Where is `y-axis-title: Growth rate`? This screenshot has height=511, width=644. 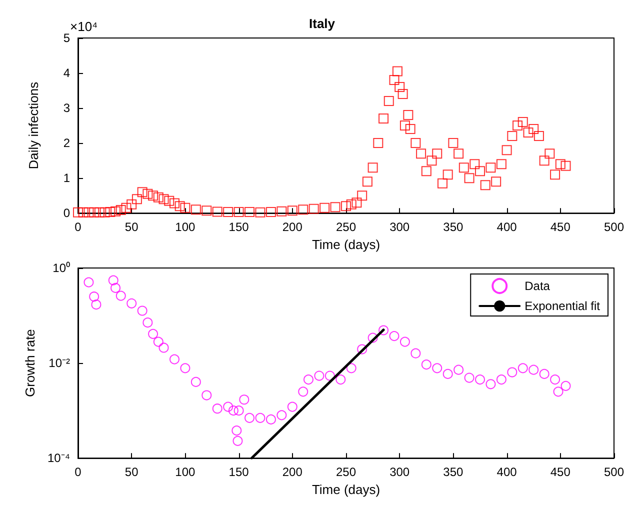 y-axis-title: Growth rate is located at coordinates (30, 363).